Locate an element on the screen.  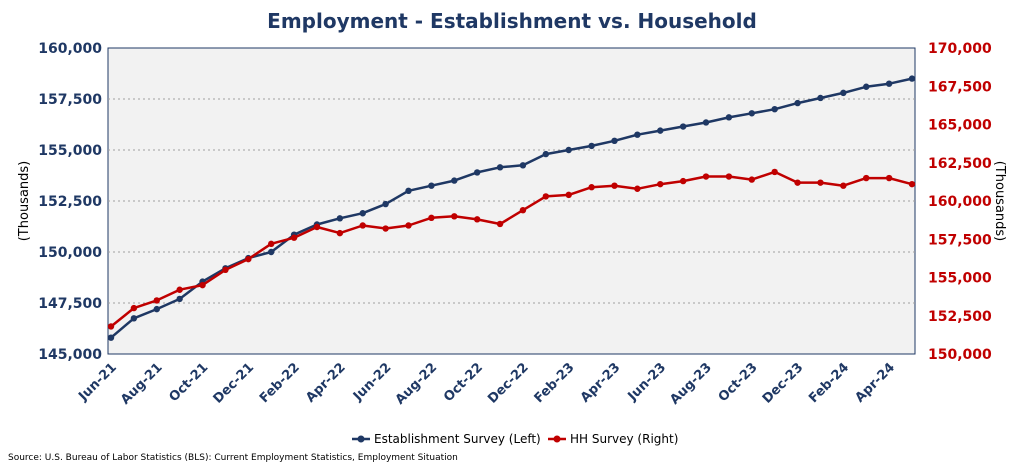
y-axis-left-label: (Thousands) is located at coordinates (24, 201).